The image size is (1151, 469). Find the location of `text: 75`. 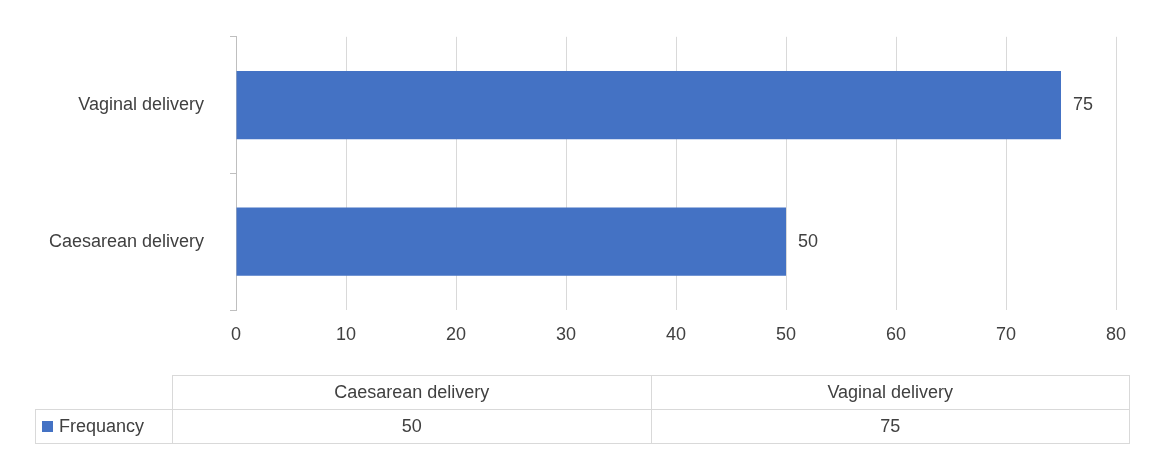

text: 75 is located at coordinates (890, 426).